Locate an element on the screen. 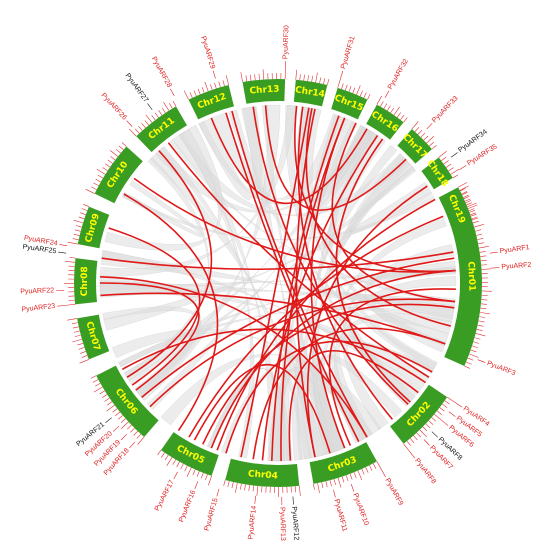 This screenshot has width=546, height=550. chromosome-label: Chr13 is located at coordinates (264, 90).